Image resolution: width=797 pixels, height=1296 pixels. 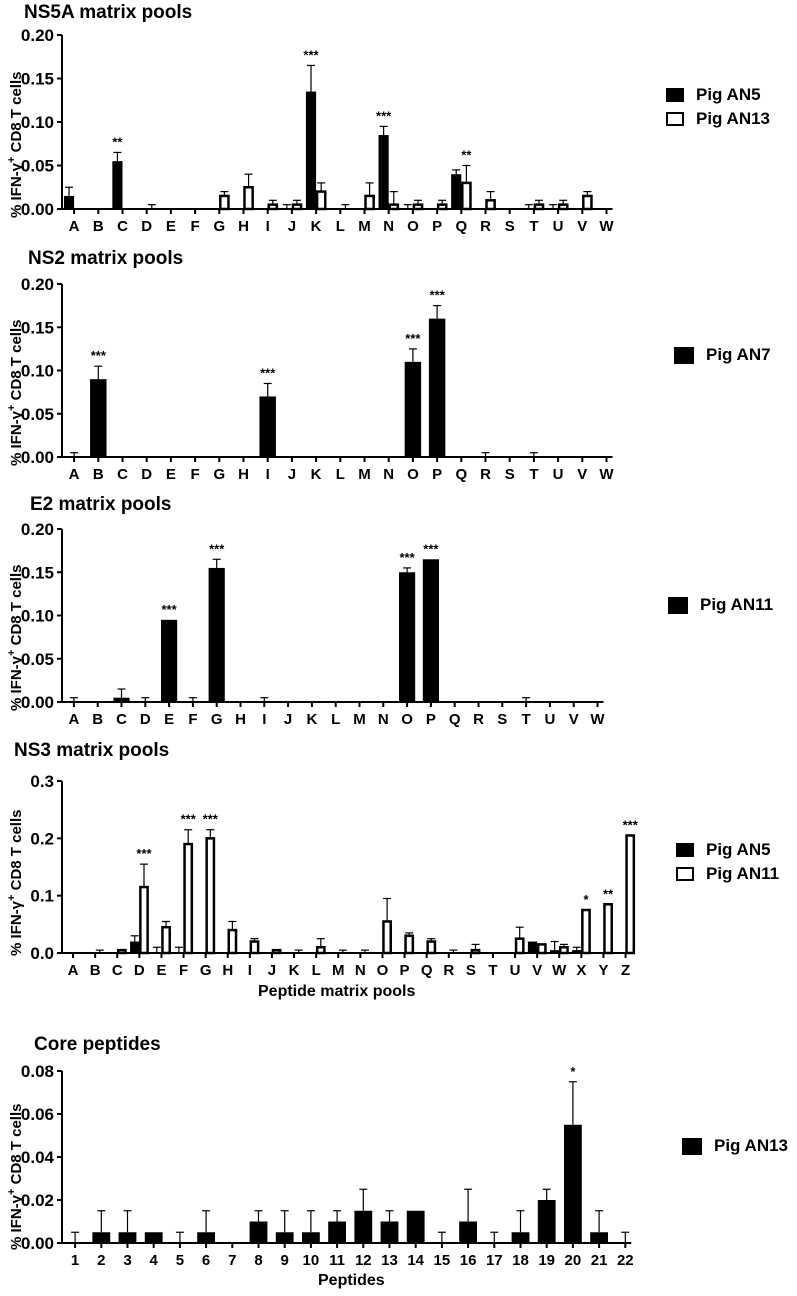 I want to click on svg-text: 11, so click(x=337, y=1260).